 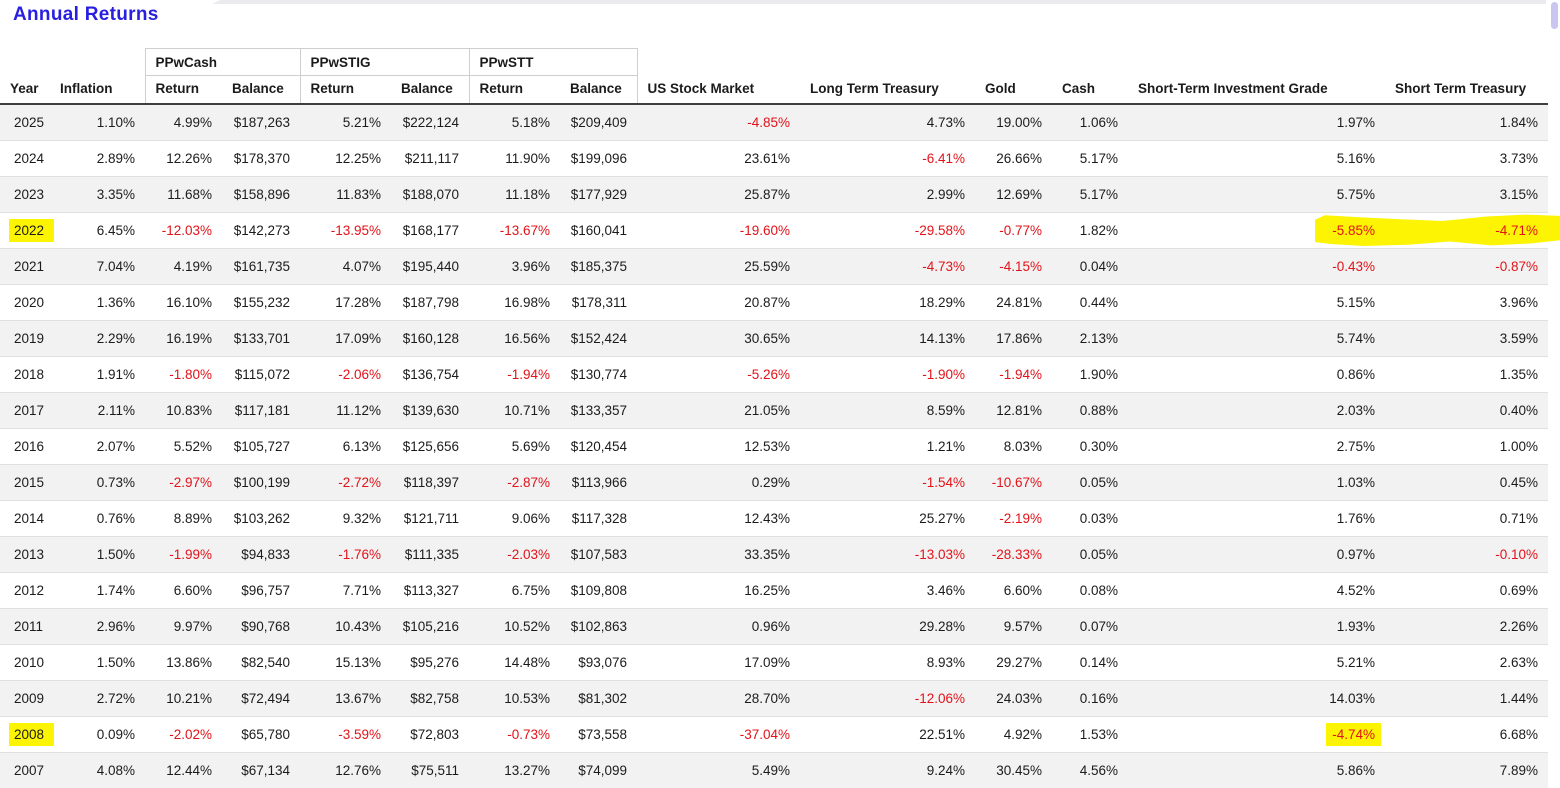 What do you see at coordinates (358, 158) in the screenshot?
I see `cell-value: 12.25%` at bounding box center [358, 158].